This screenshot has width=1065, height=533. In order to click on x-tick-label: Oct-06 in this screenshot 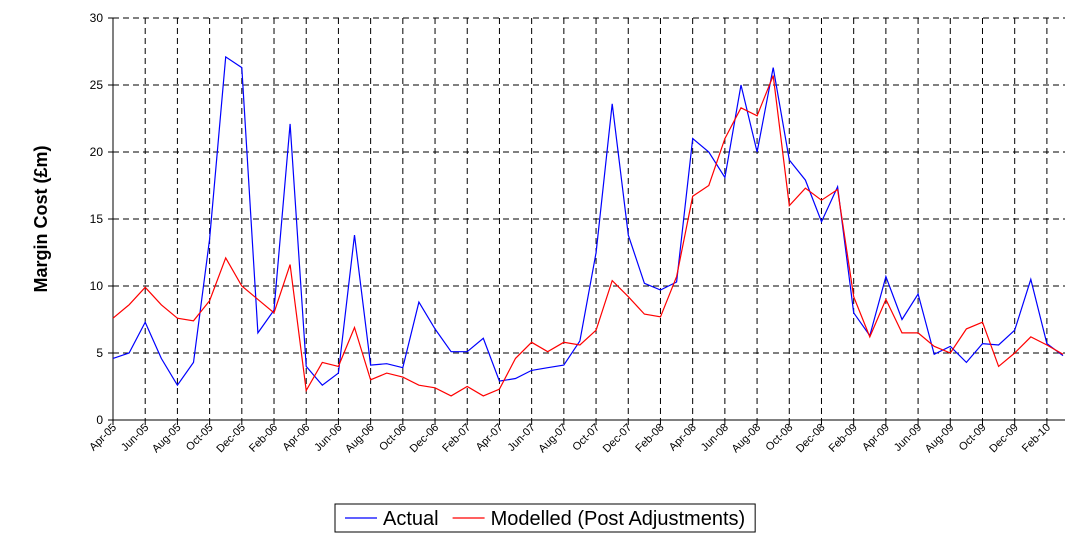, I will do `click(393, 438)`.